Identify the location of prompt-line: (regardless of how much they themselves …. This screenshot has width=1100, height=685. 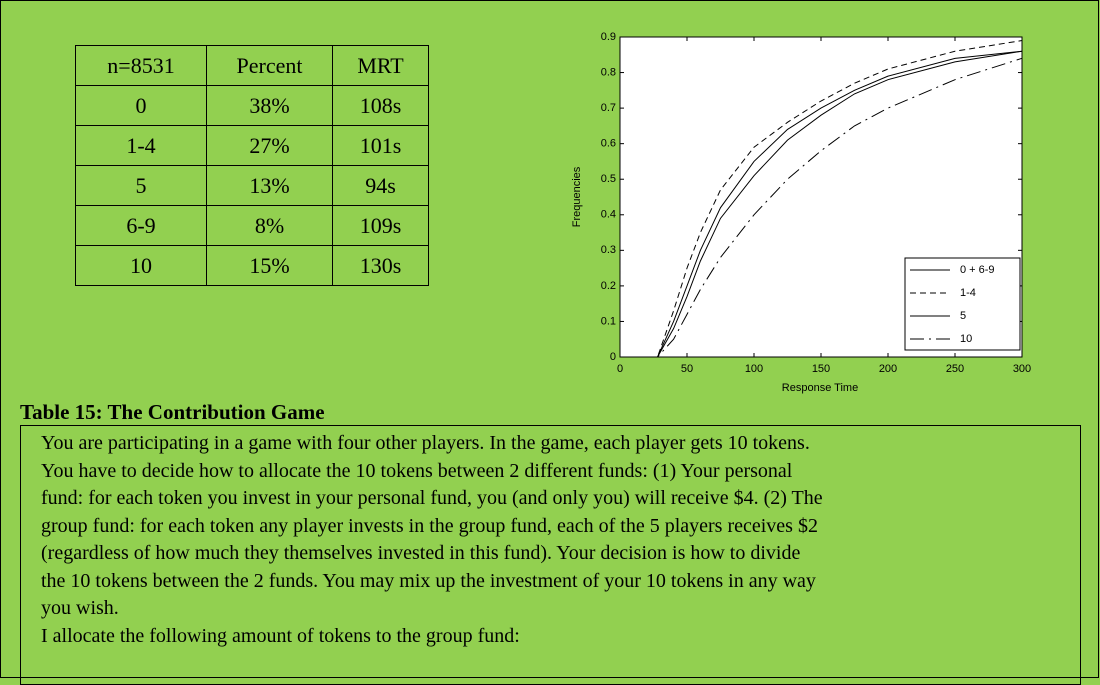
(421, 553).